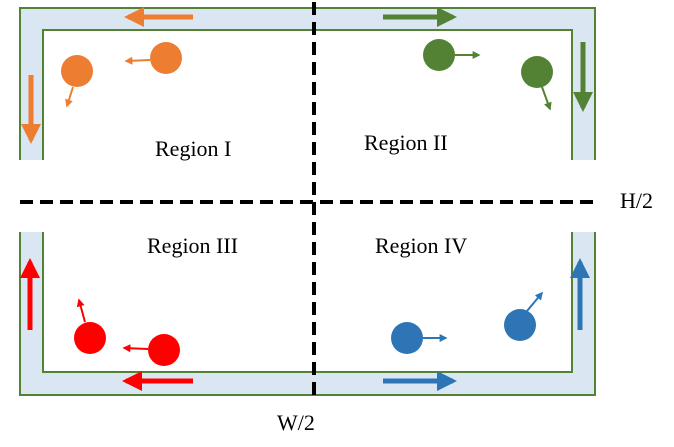 This screenshot has height=447, width=674. Describe the element at coordinates (488, 59) in the screenshot. I see `region-ii-group` at that location.